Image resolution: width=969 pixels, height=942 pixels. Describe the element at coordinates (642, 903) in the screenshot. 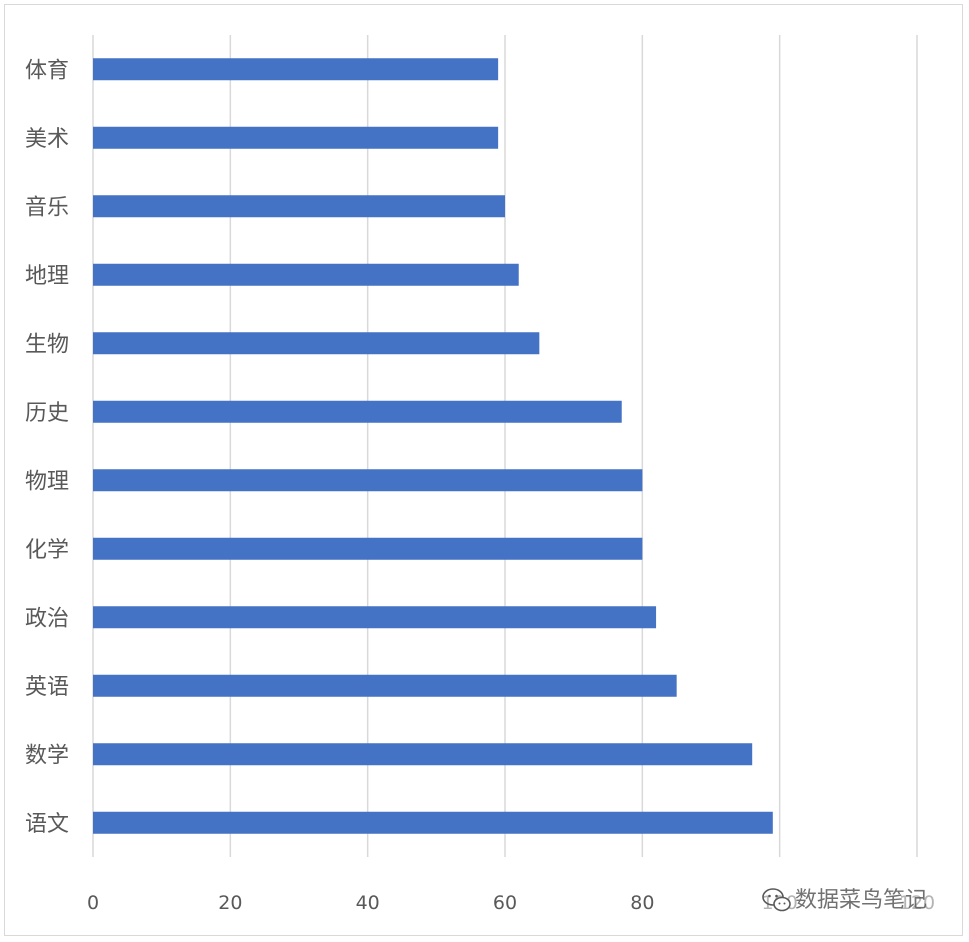

I see `x-tick-label: 80` at that location.